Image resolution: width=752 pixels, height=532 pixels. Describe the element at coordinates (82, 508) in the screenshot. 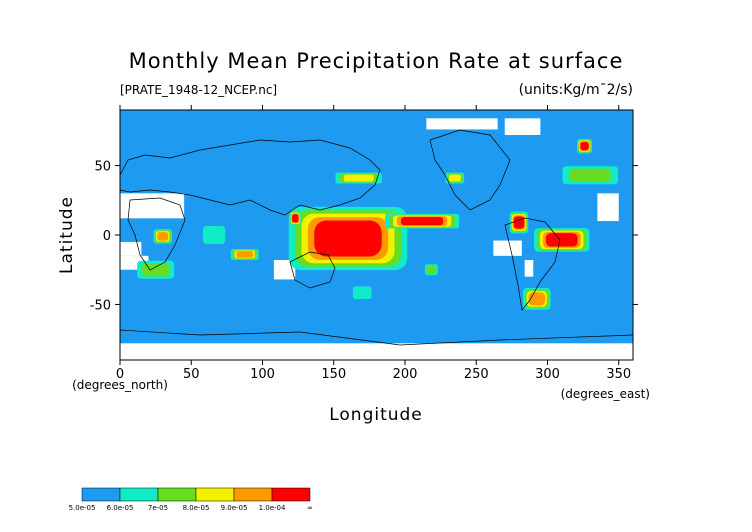

I see `colorbar-label: 5.0e-05` at that location.